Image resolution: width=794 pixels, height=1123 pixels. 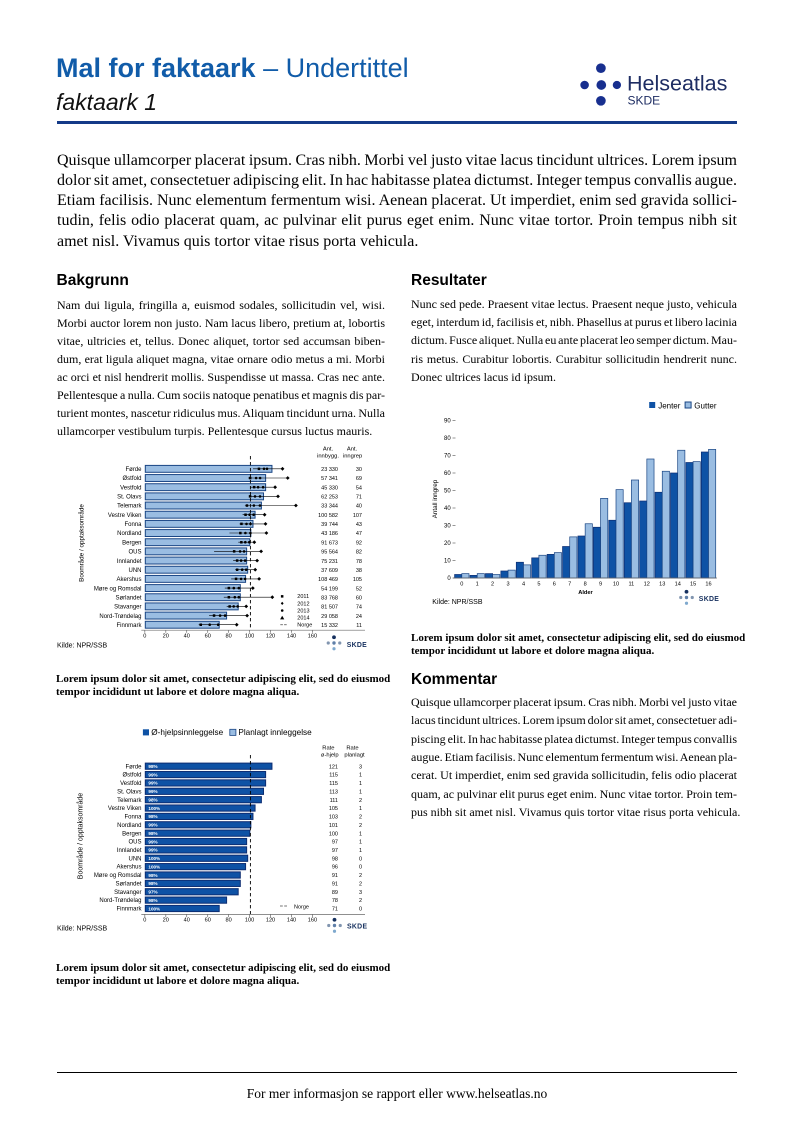 I want to click on svg-text: Fonna, so click(x=133, y=818).